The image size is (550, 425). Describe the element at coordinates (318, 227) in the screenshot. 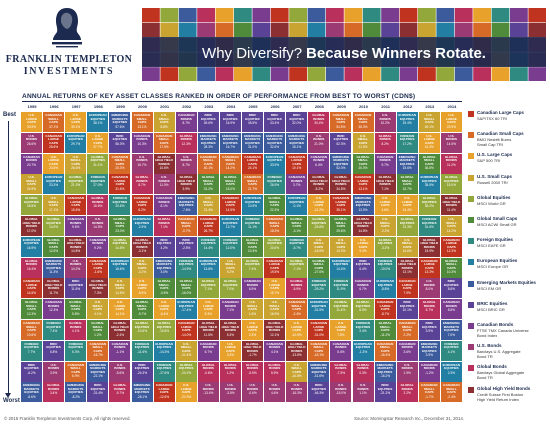

I see `cell-return-value: -25.8%` at that location.